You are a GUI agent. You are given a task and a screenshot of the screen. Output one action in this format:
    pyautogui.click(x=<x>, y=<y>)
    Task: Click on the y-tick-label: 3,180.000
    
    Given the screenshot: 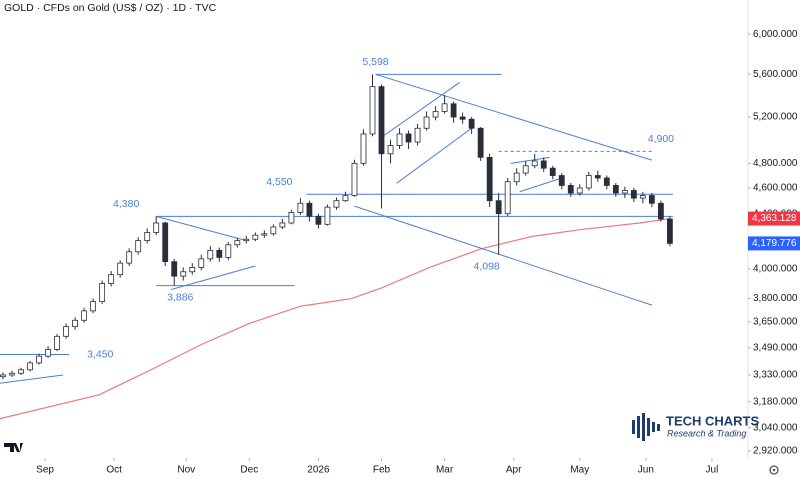 What is the action you would take?
    pyautogui.click(x=775, y=401)
    